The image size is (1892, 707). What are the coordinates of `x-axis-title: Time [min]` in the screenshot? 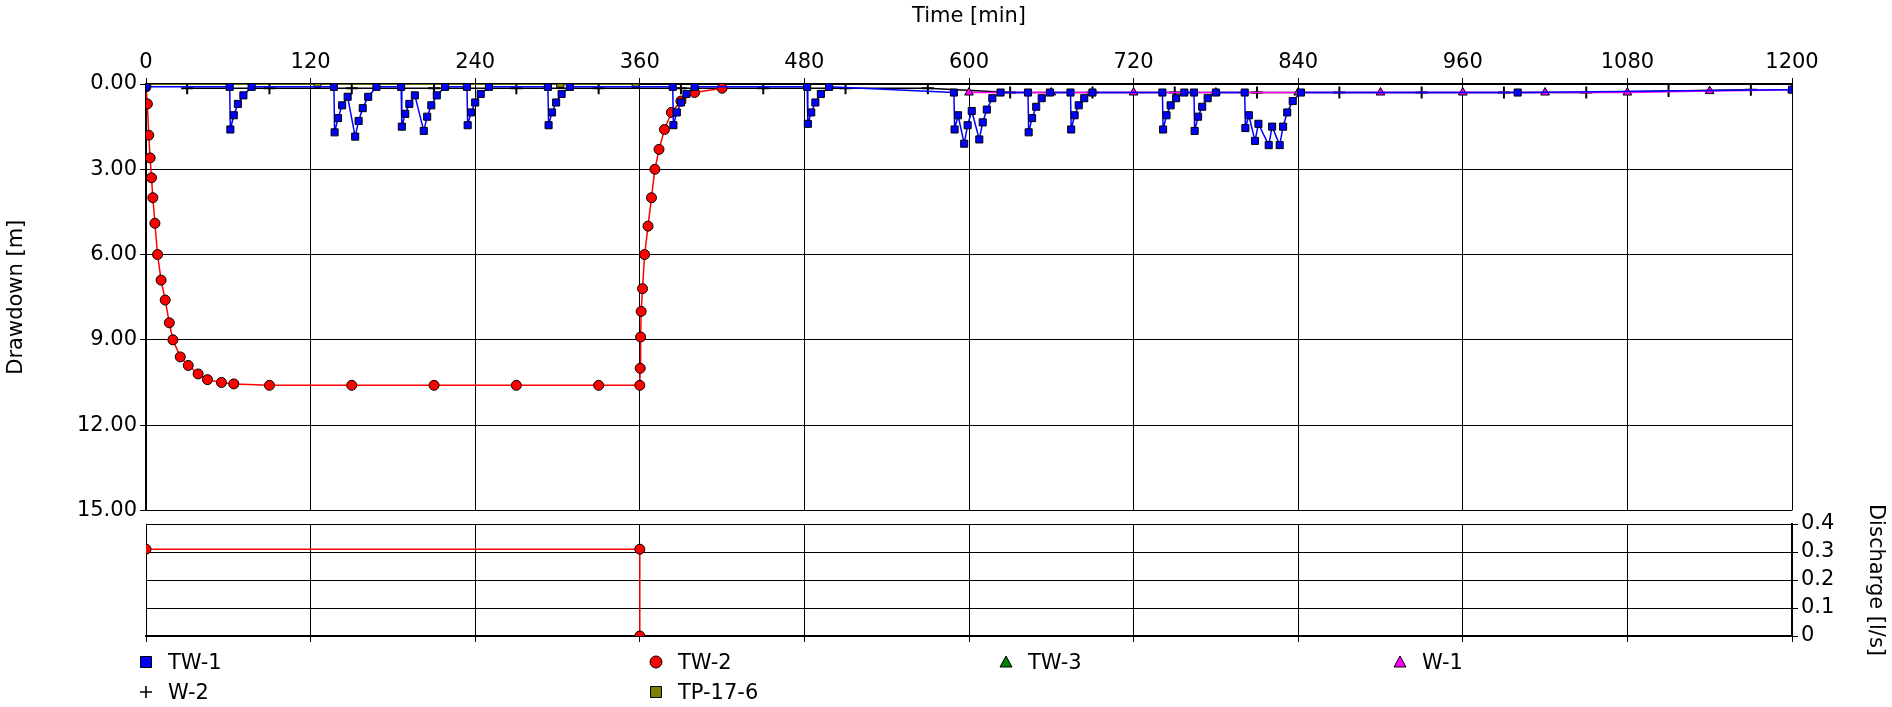 It's located at (968, 15).